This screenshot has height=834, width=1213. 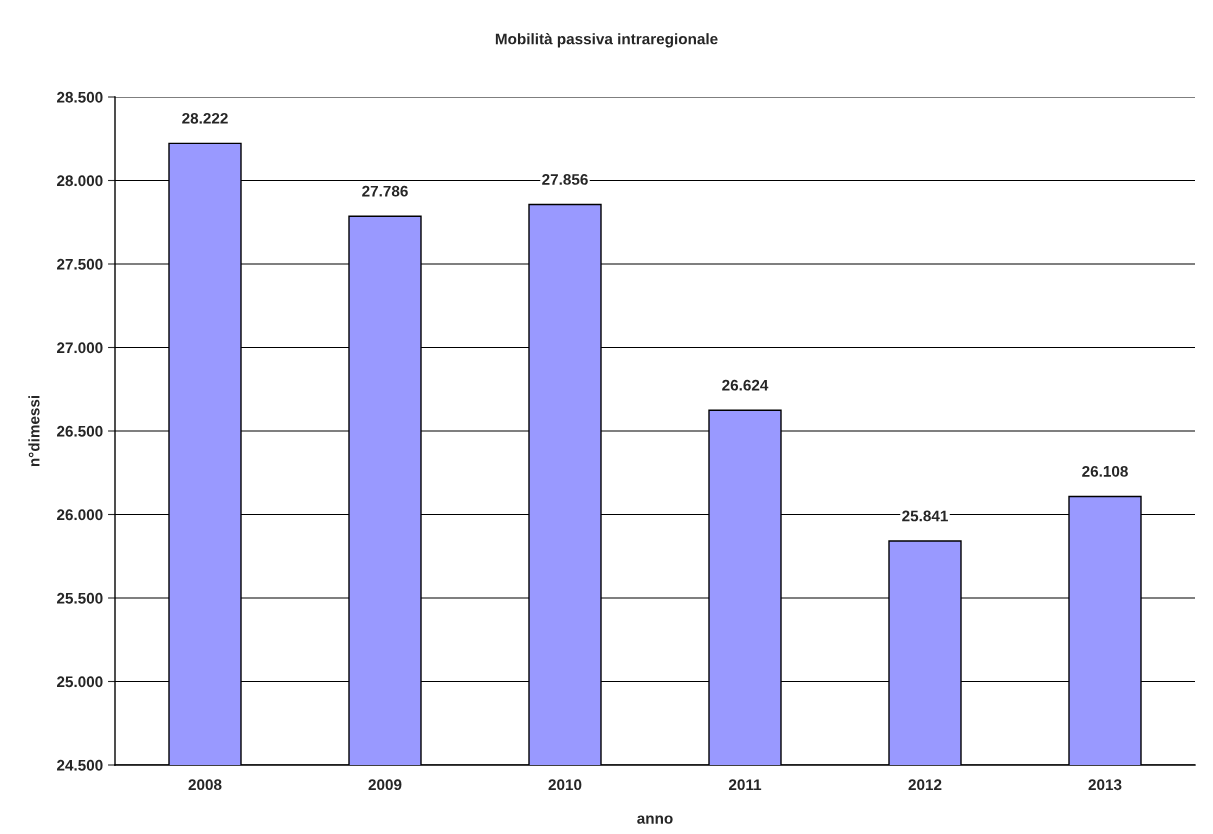 I want to click on y-tick-label: 27.000, so click(x=80, y=348).